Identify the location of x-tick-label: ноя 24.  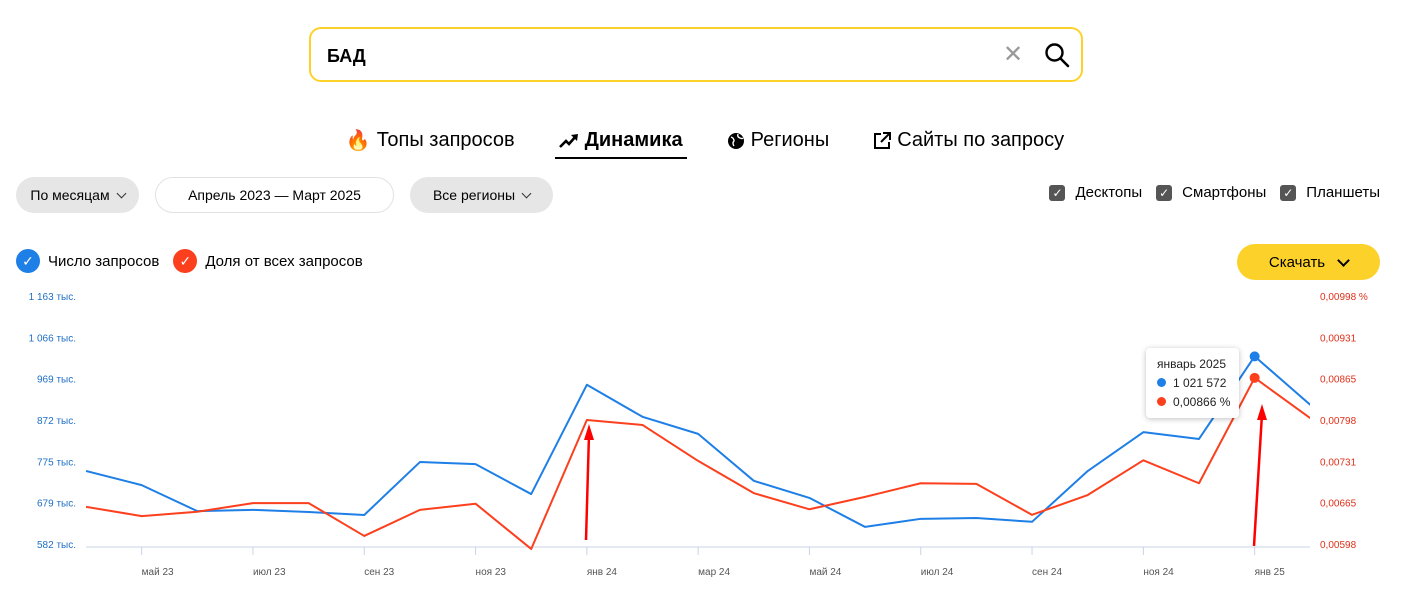
(1158, 572).